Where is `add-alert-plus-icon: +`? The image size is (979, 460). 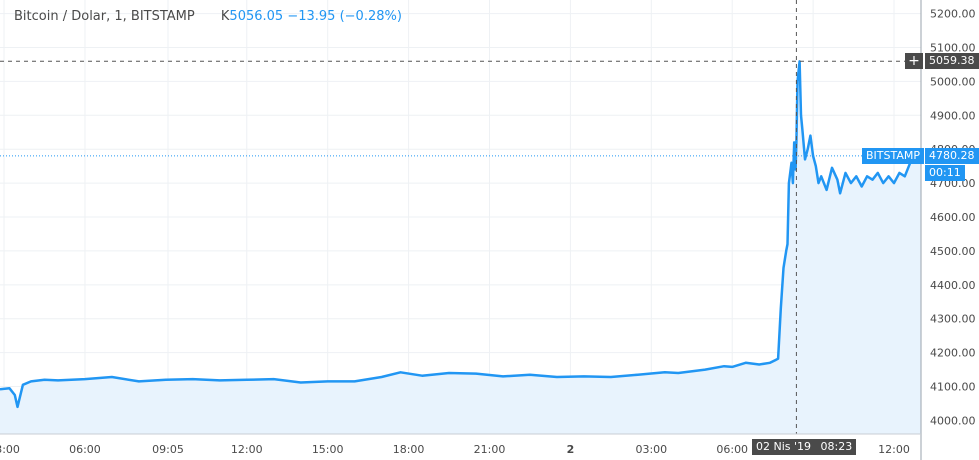
add-alert-plus-icon: + is located at coordinates (914, 61).